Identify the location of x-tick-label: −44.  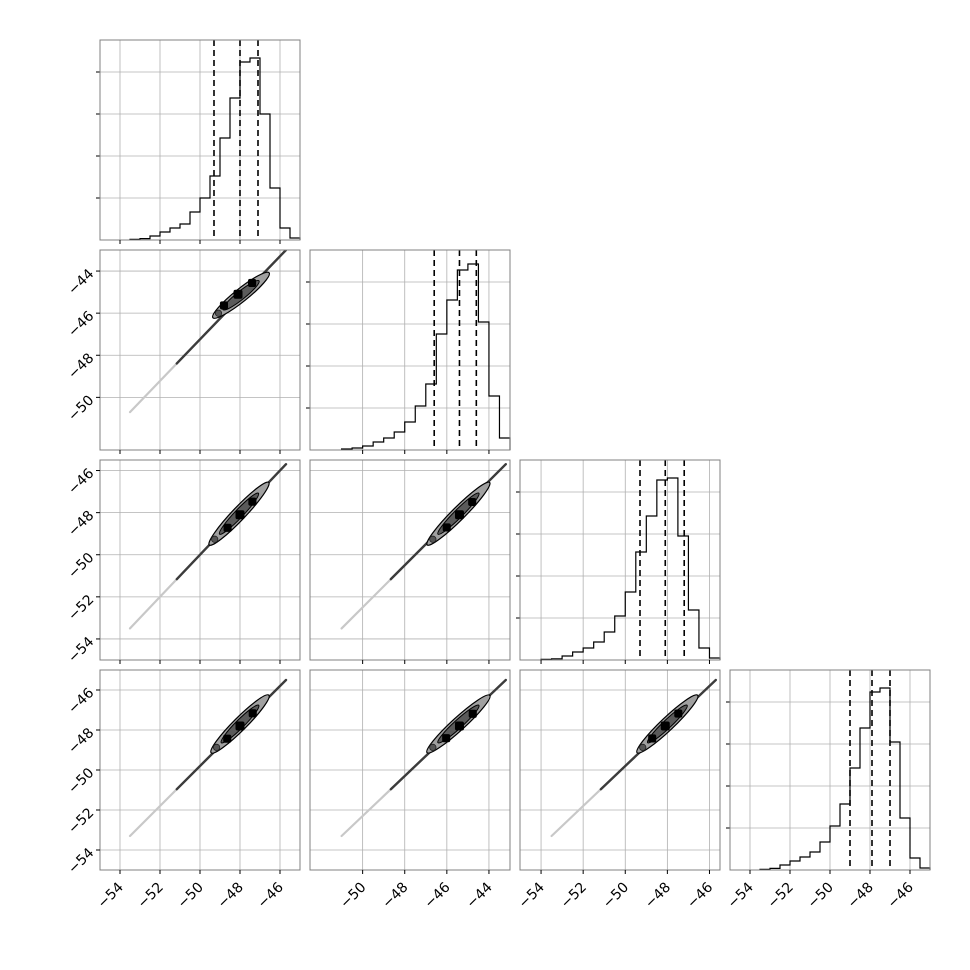
(480, 895).